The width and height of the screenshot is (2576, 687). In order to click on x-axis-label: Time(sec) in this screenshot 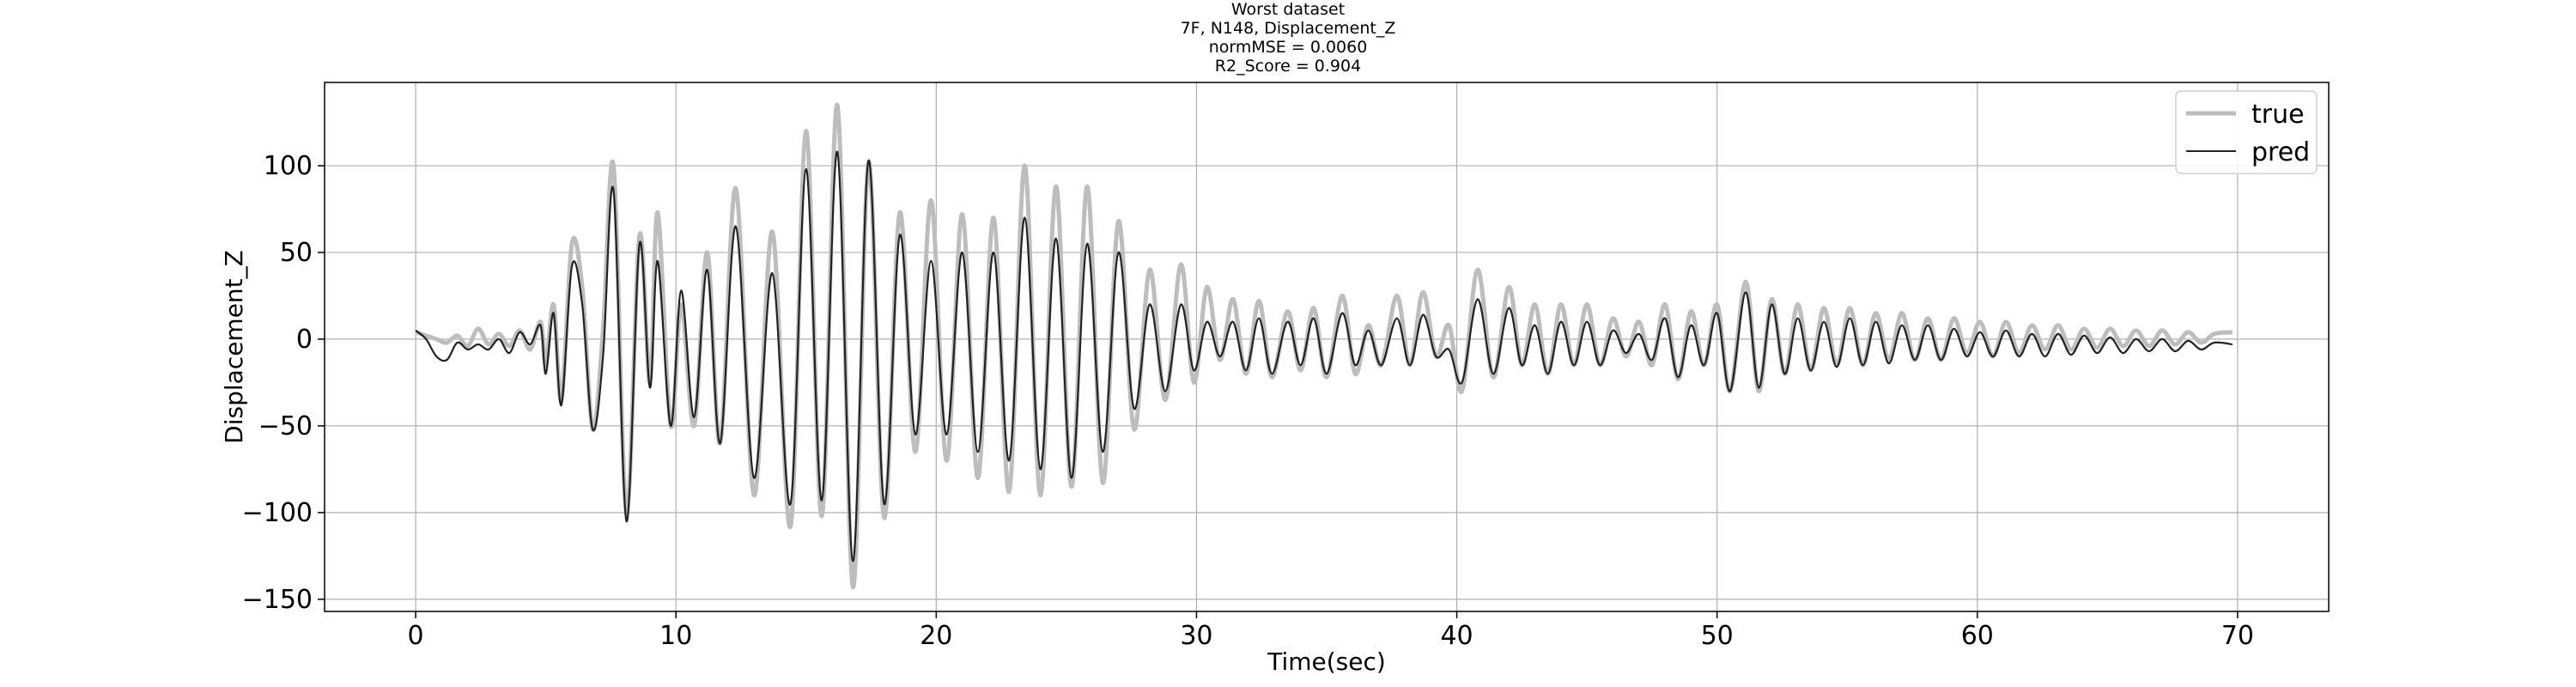, I will do `click(1327, 661)`.